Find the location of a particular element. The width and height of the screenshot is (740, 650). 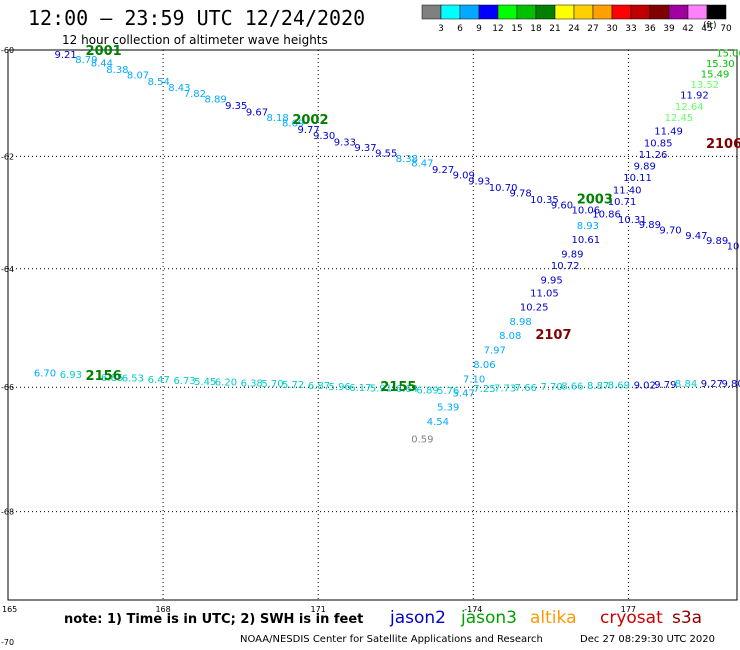

swh-value: 9.27 is located at coordinates (443, 170).